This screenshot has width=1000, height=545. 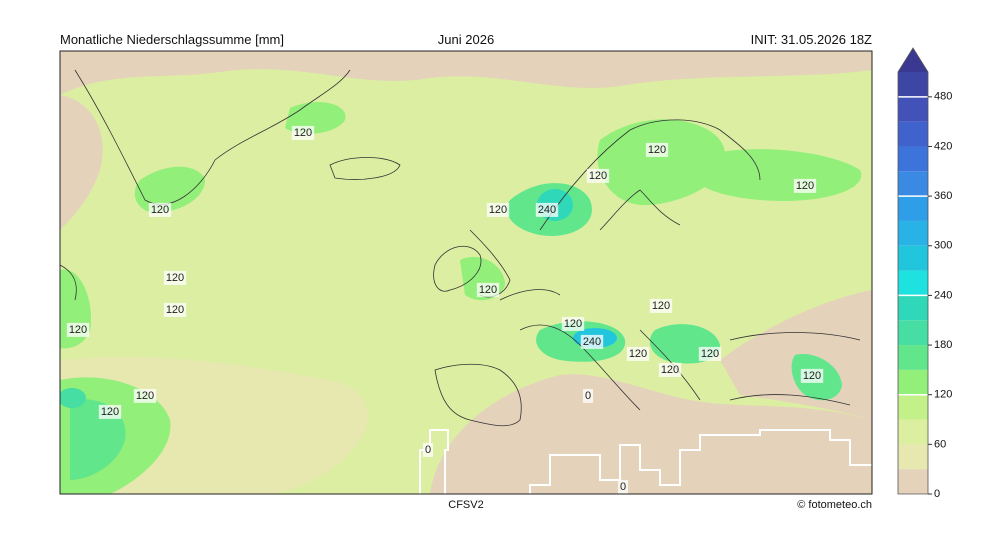 What do you see at coordinates (943, 345) in the screenshot?
I see `colorbar-tick-label: 180` at bounding box center [943, 345].